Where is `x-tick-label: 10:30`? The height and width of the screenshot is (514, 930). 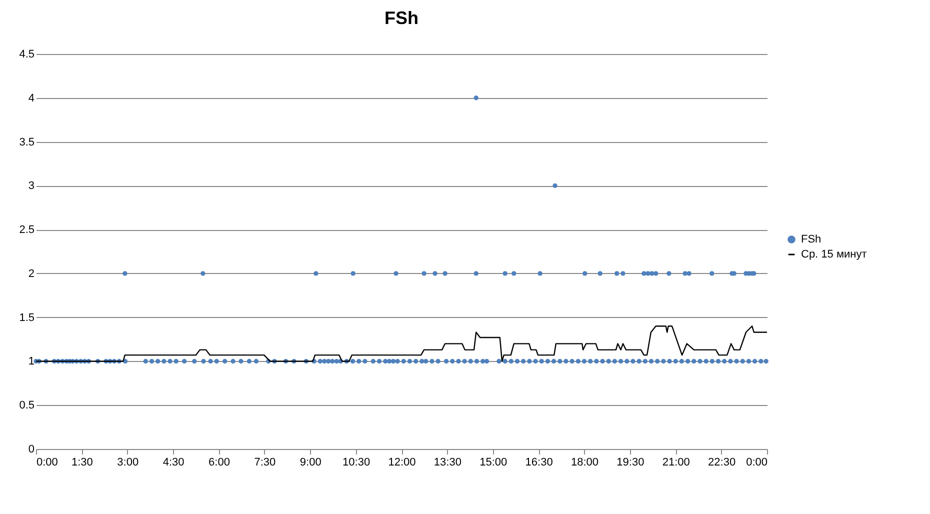
x-tick-label: 10:30 is located at coordinates (356, 462).